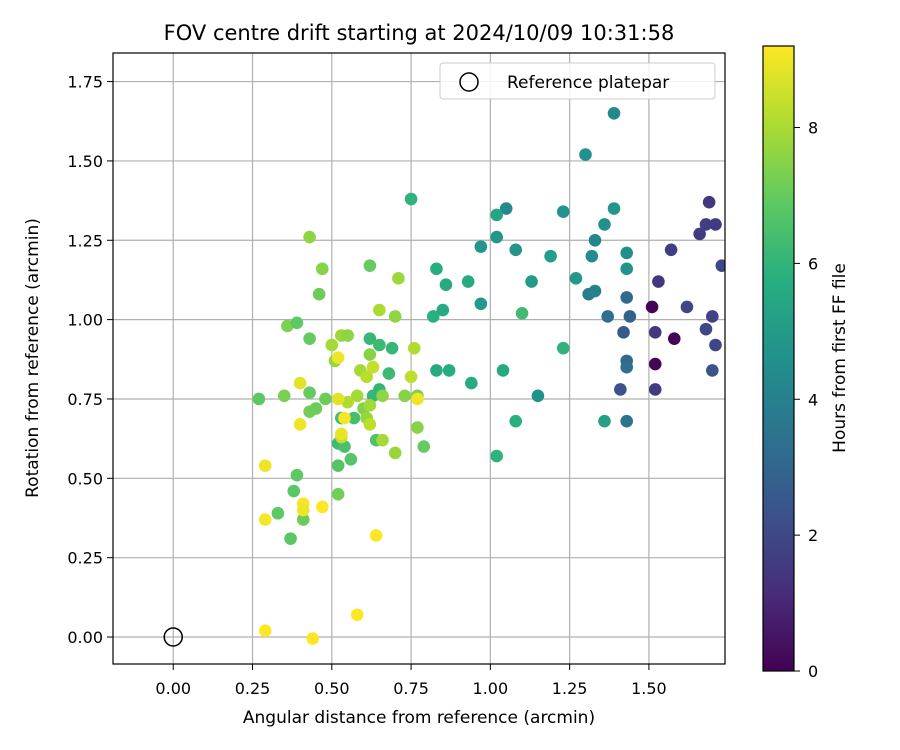  Describe the element at coordinates (85, 558) in the screenshot. I see `y-tick-label: 0.25` at that location.